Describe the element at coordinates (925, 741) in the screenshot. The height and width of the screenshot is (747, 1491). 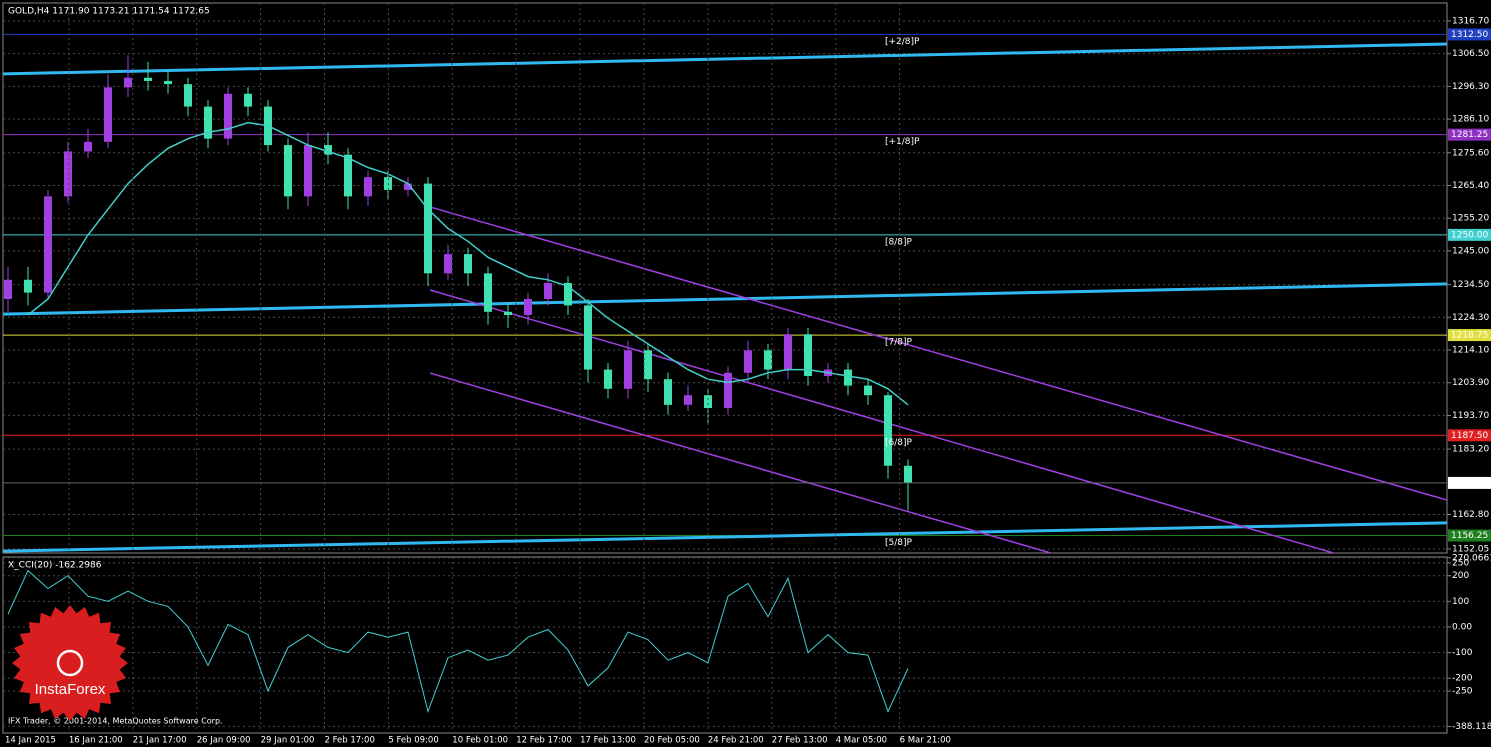
I see `x-tick-label: 6 Mar 21:00` at that location.